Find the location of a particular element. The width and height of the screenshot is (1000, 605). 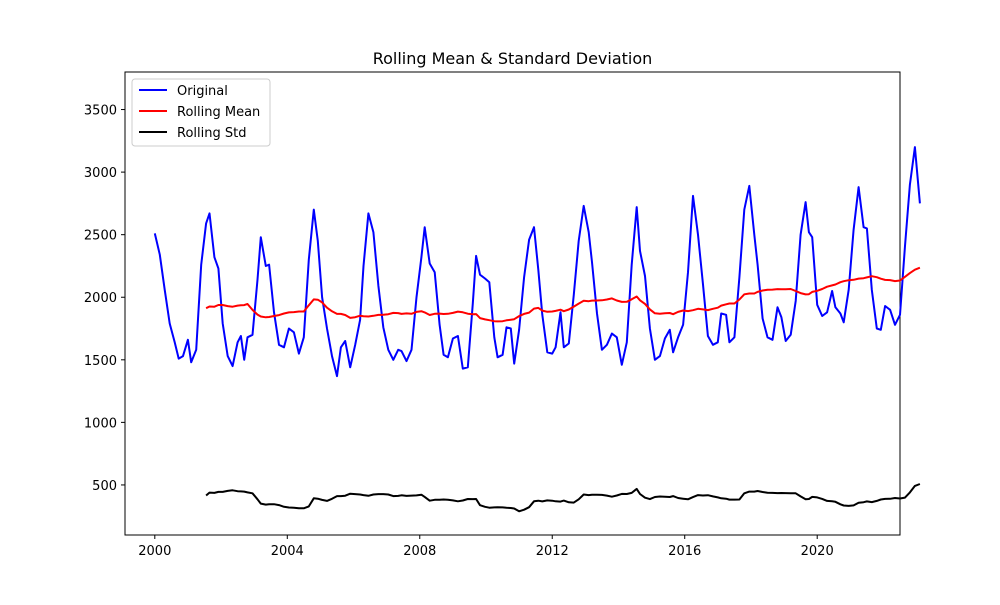

y-tick-label: 2000 is located at coordinates (100, 298).